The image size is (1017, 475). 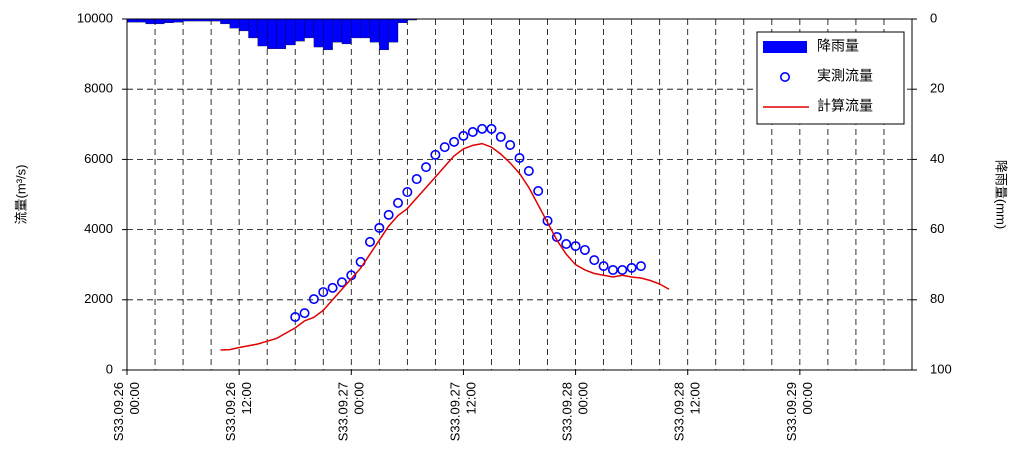 I want to click on legend-label: 実測流量, so click(x=845, y=76).